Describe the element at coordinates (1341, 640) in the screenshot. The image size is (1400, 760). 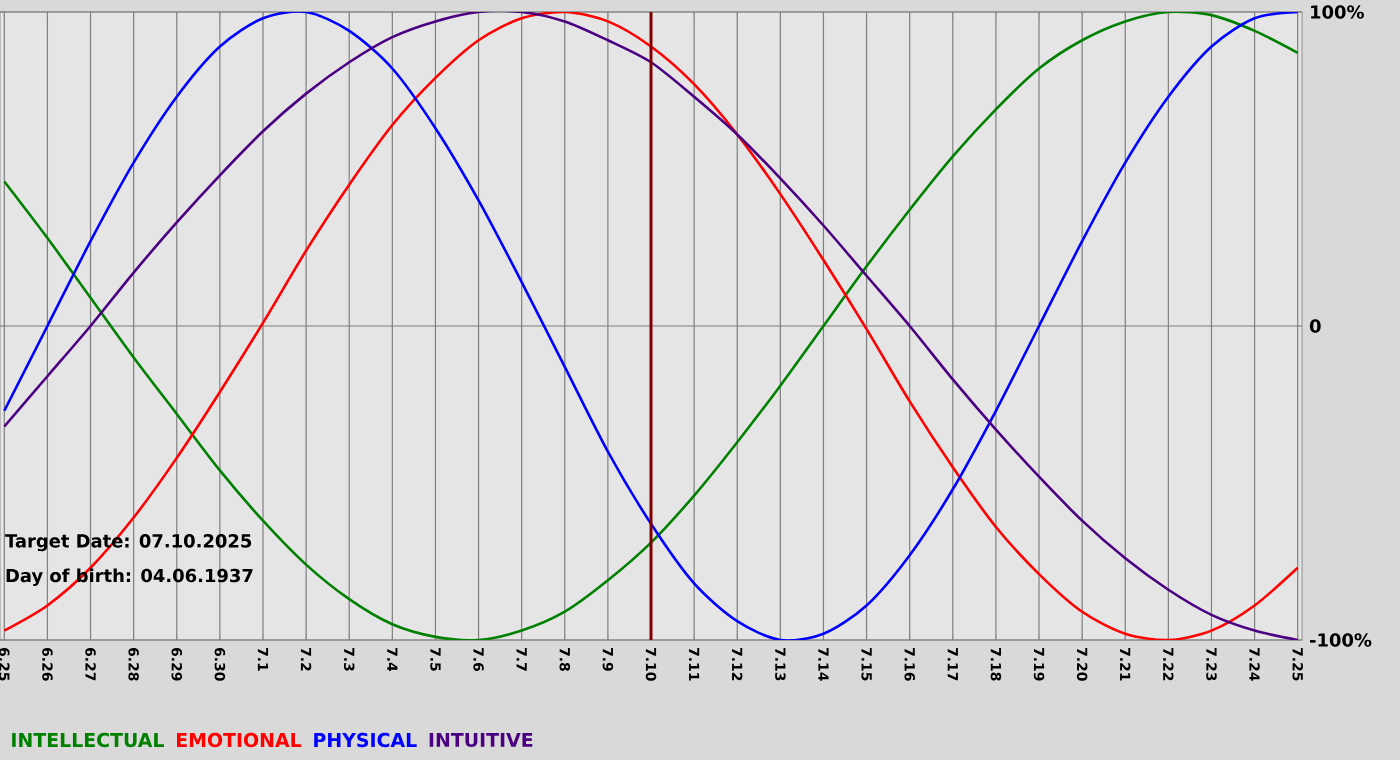
I see `y-tick-label: -100%` at that location.